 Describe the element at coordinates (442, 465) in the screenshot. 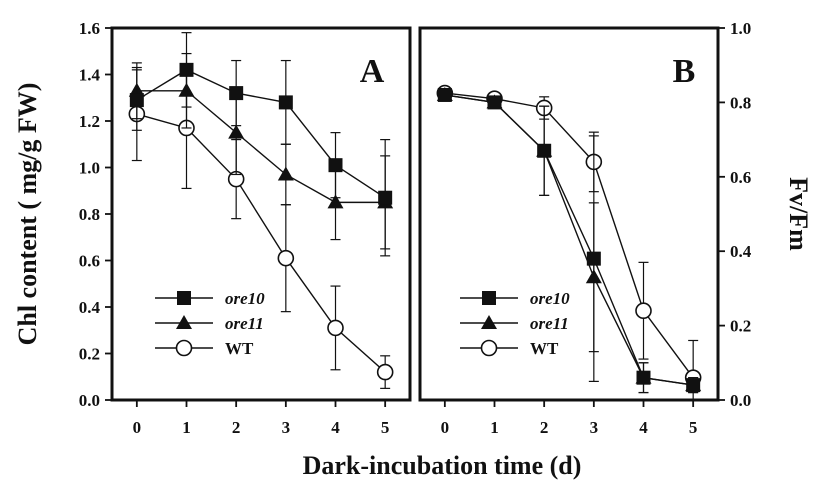

I see `x-axis-title: Dark-incubation time (d)` at that location.